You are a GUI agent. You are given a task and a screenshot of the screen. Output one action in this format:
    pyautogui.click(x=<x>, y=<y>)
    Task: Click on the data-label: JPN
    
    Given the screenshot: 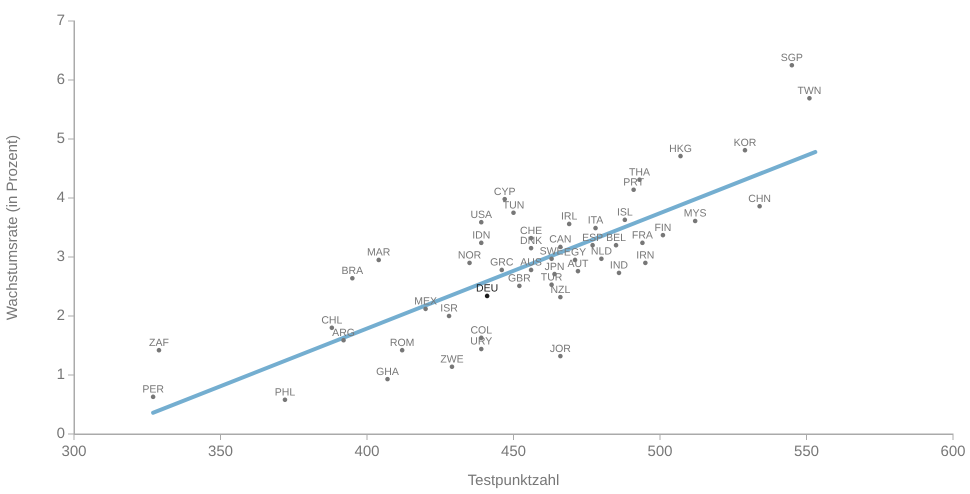 What is the action you would take?
    pyautogui.click(x=554, y=266)
    